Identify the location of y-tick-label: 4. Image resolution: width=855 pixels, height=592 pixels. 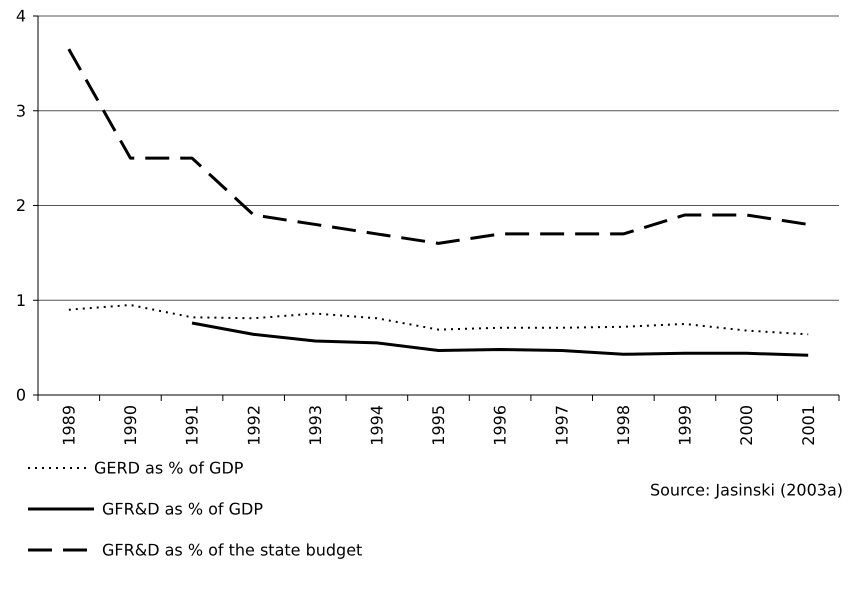
(21, 16).